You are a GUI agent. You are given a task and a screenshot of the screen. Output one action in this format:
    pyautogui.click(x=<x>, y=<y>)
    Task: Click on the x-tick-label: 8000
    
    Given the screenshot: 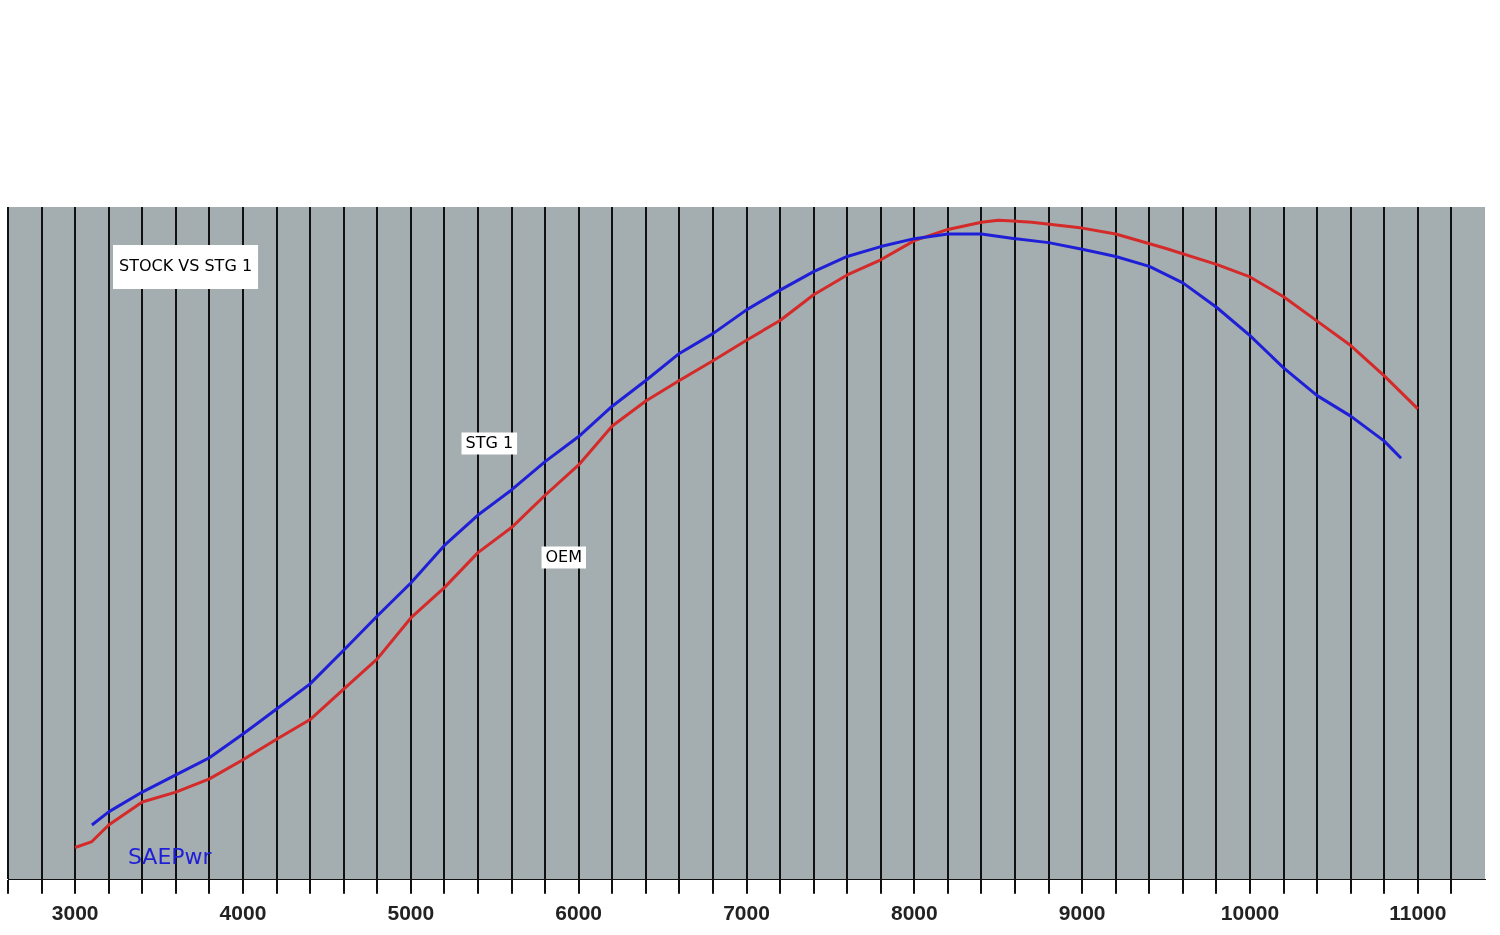 What is the action you would take?
    pyautogui.click(x=914, y=913)
    